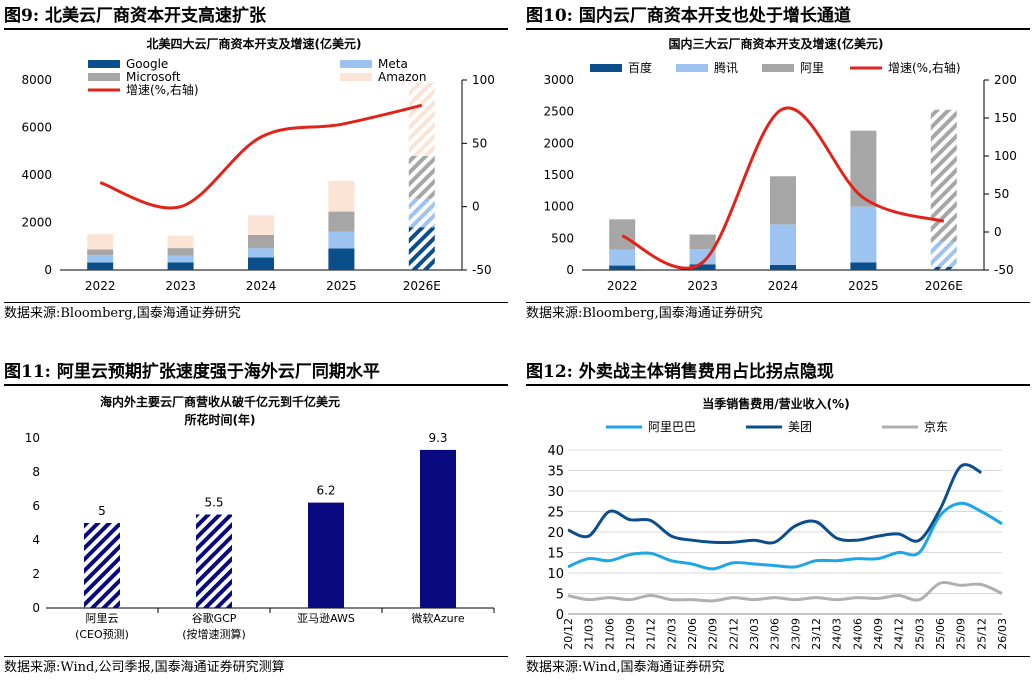  Describe the element at coordinates (778, 373) in the screenshot. I see `figure-title: 图12: 外卖战主体销售费用占比拐点隐现` at that location.